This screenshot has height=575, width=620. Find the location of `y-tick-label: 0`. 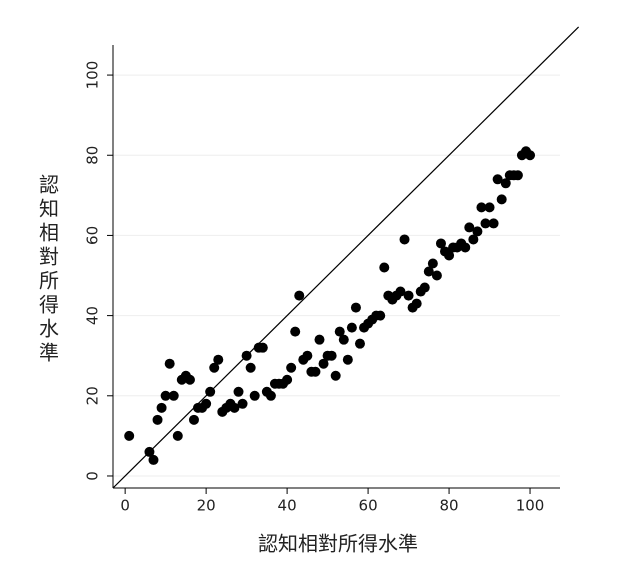

y-tick-label: 0 is located at coordinates (93, 476).